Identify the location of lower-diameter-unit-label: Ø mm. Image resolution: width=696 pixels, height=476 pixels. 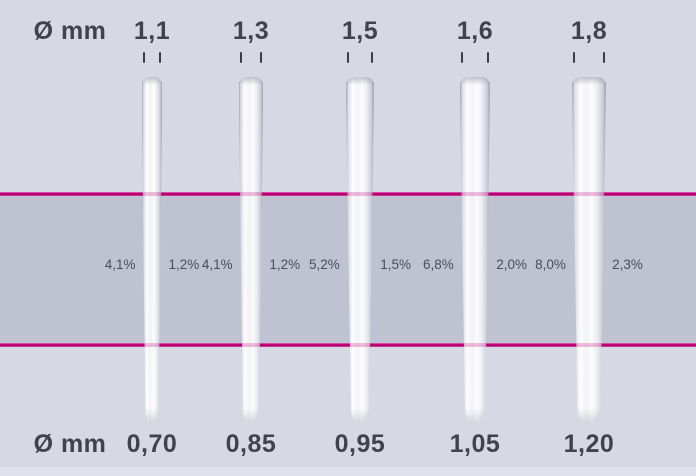
(70, 444).